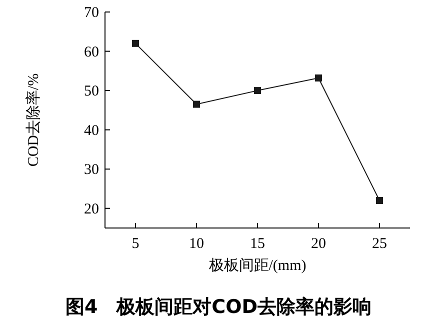 Image resolution: width=437 pixels, height=325 pixels. What do you see at coordinates (257, 265) in the screenshot?
I see `x-axis-title: 极板间距/(mm)` at bounding box center [257, 265].